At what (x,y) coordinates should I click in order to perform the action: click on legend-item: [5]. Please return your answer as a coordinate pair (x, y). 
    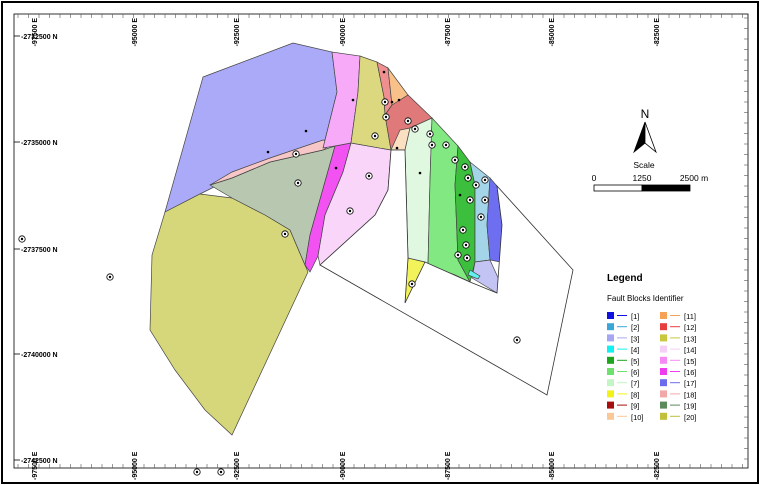
    Looking at the image, I should click on (623, 361).